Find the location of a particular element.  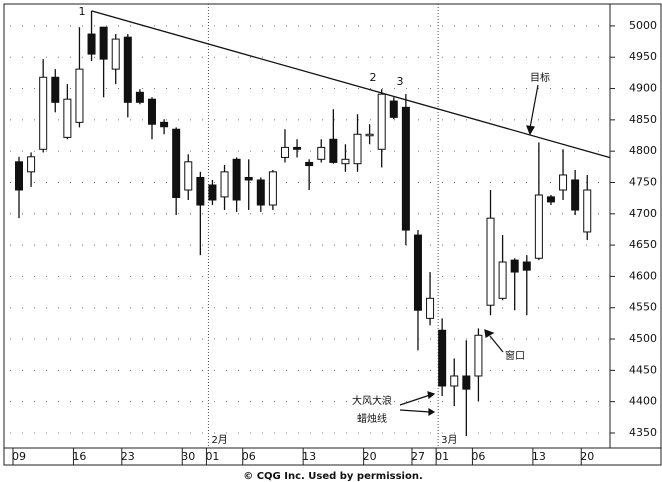

y-tick-label: 4650 is located at coordinates (643, 244).